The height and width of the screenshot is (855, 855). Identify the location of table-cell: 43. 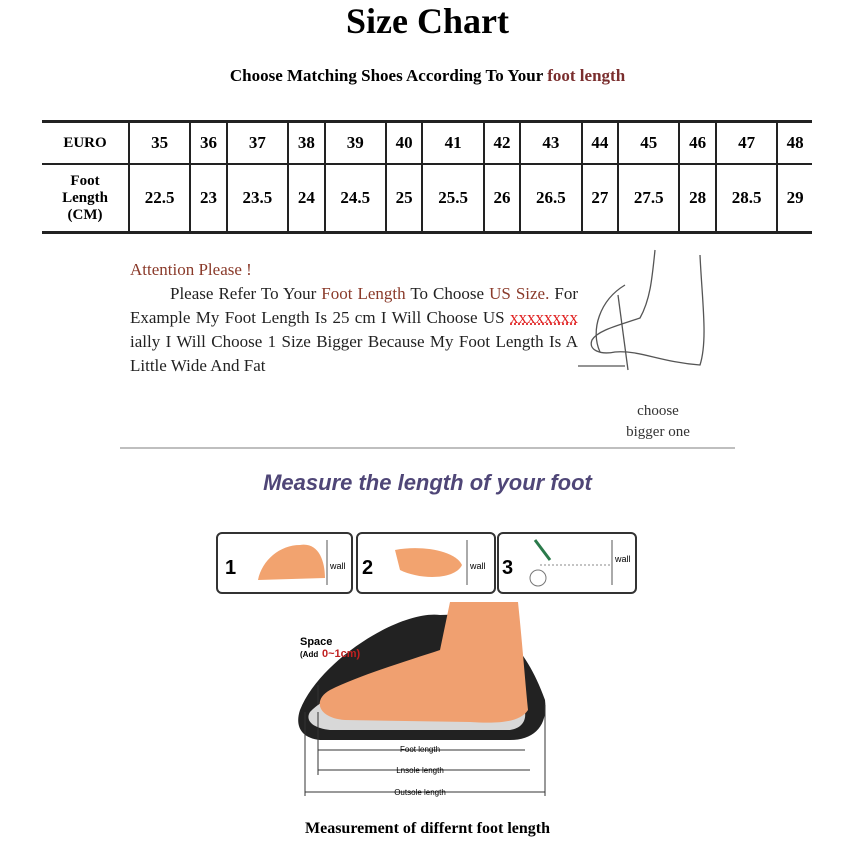
(551, 142).